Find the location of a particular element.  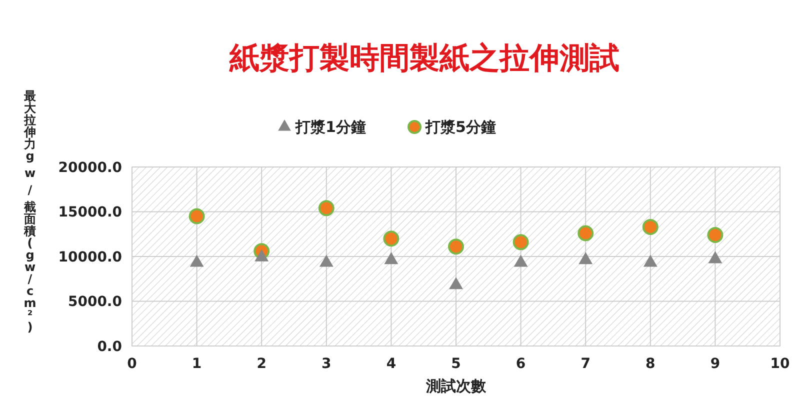

x-tick-label: 9 is located at coordinates (715, 364).